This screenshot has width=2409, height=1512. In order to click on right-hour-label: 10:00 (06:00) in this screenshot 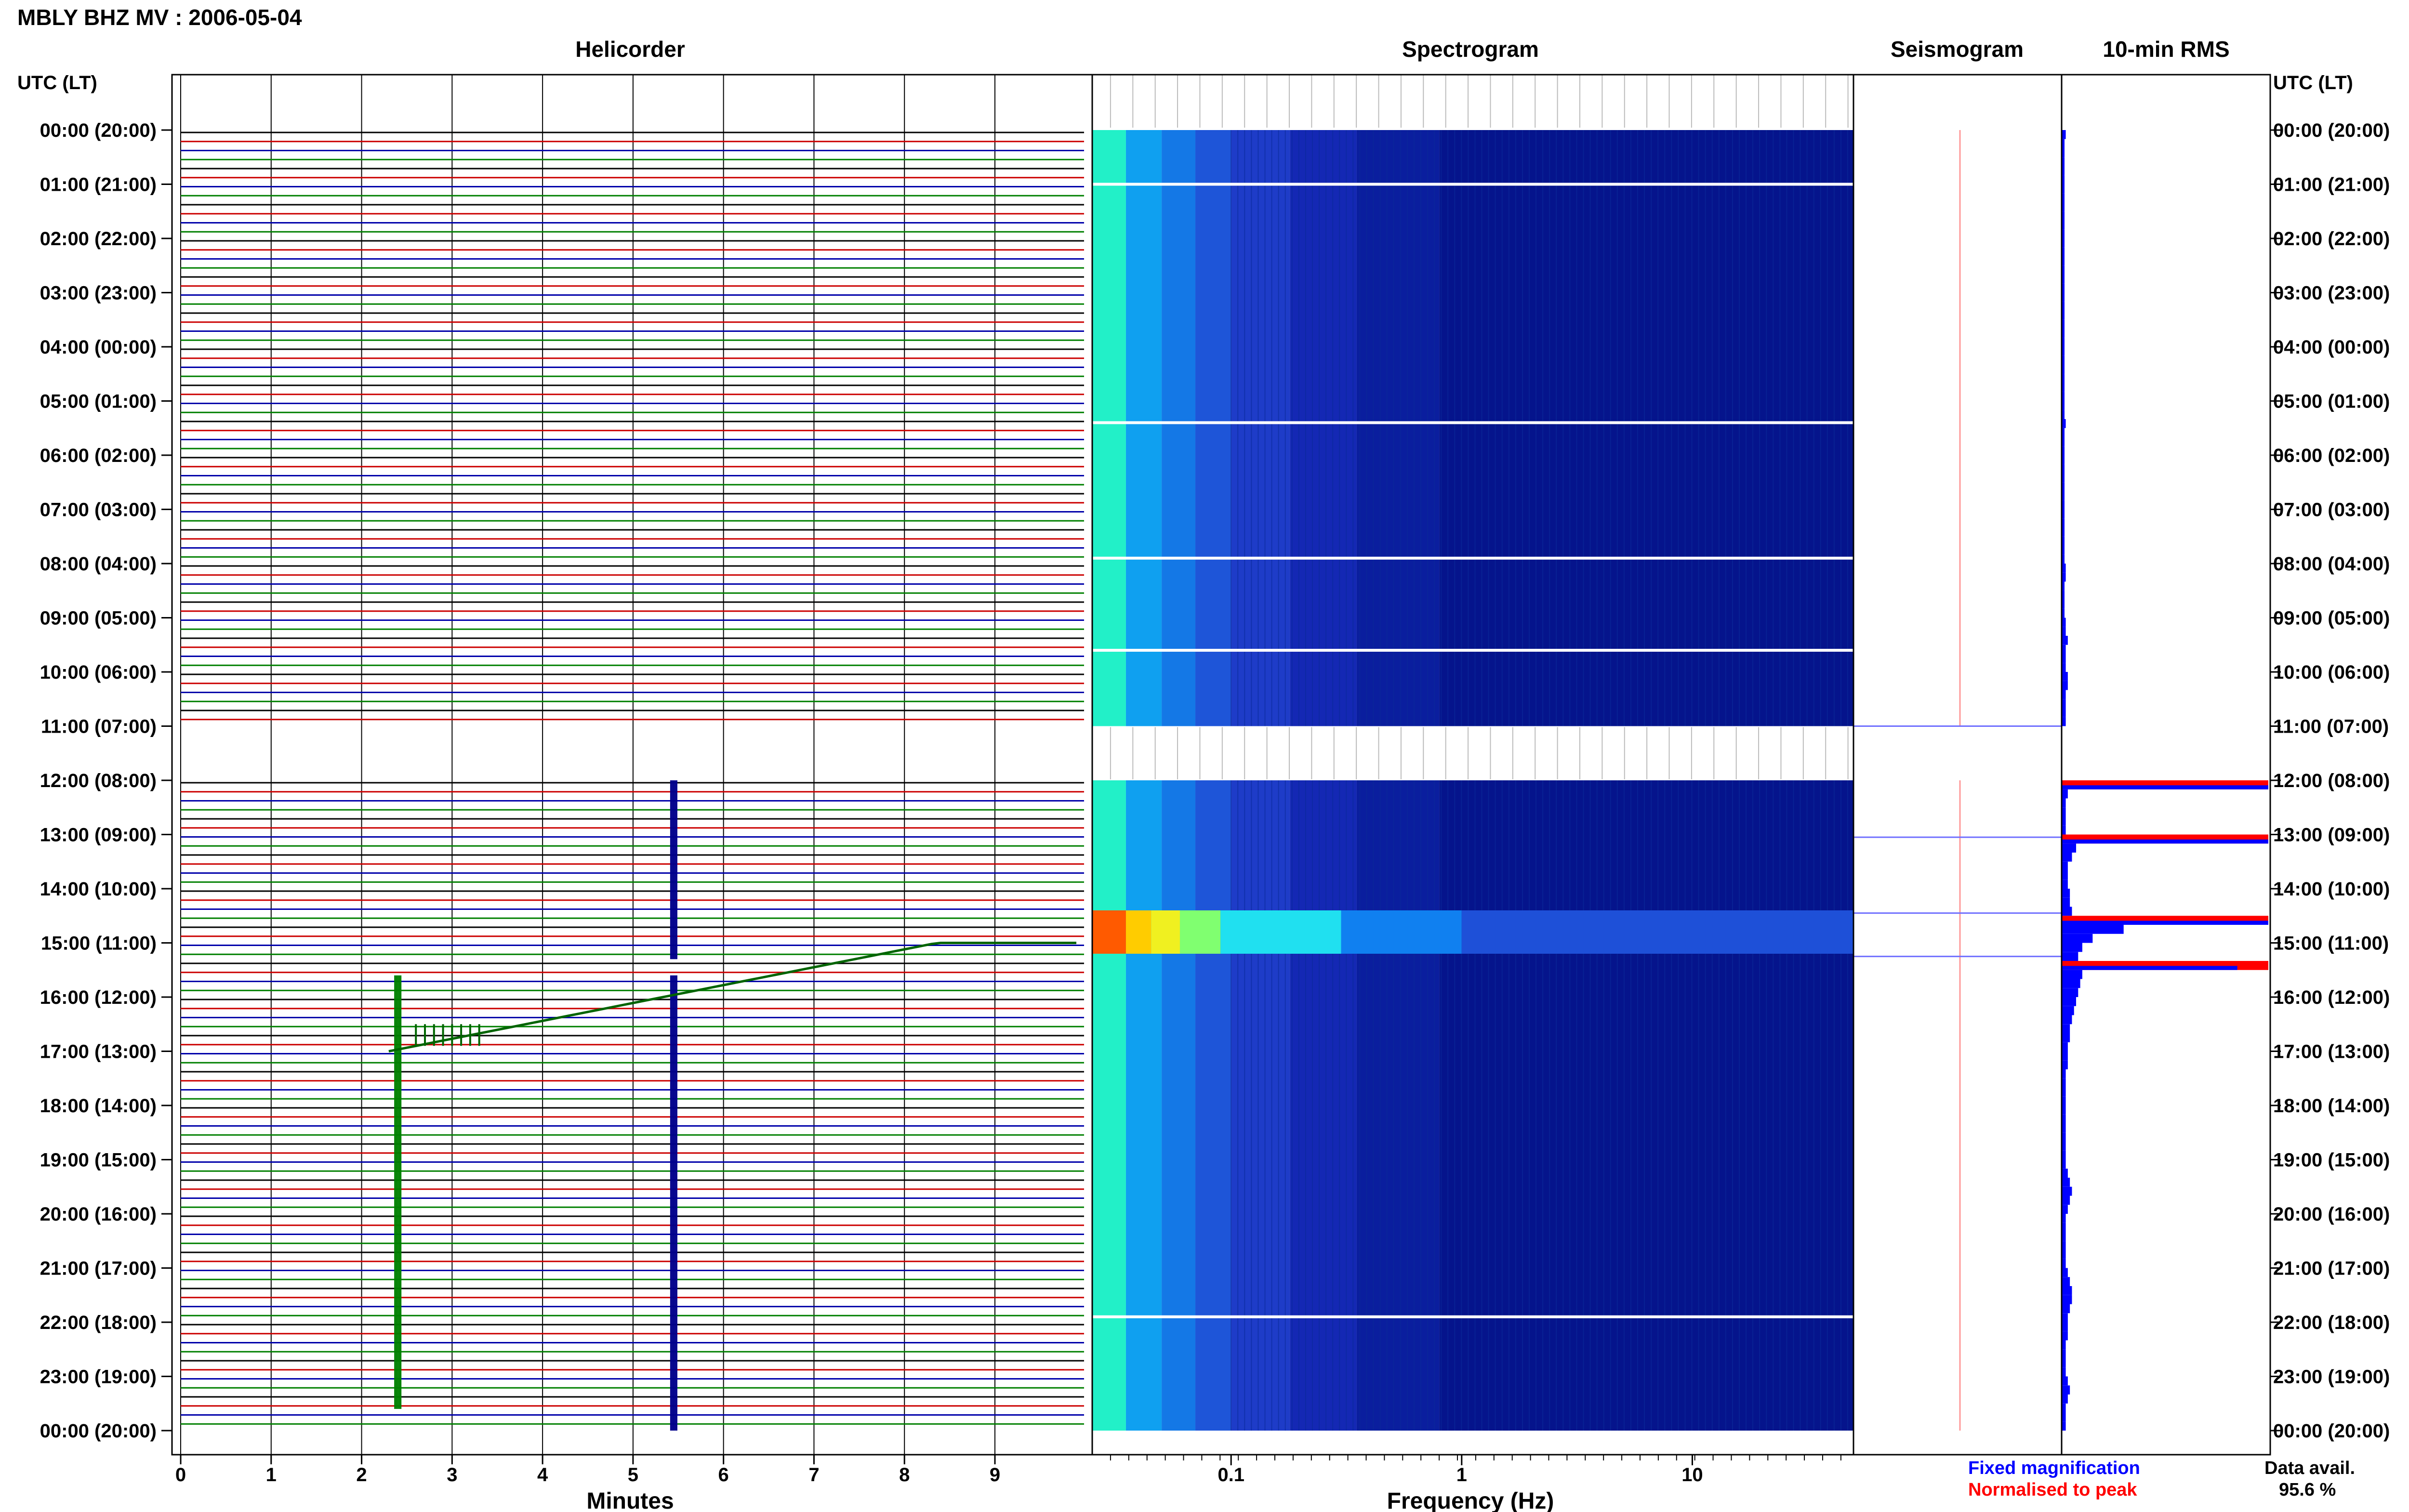, I will do `click(2331, 672)`.